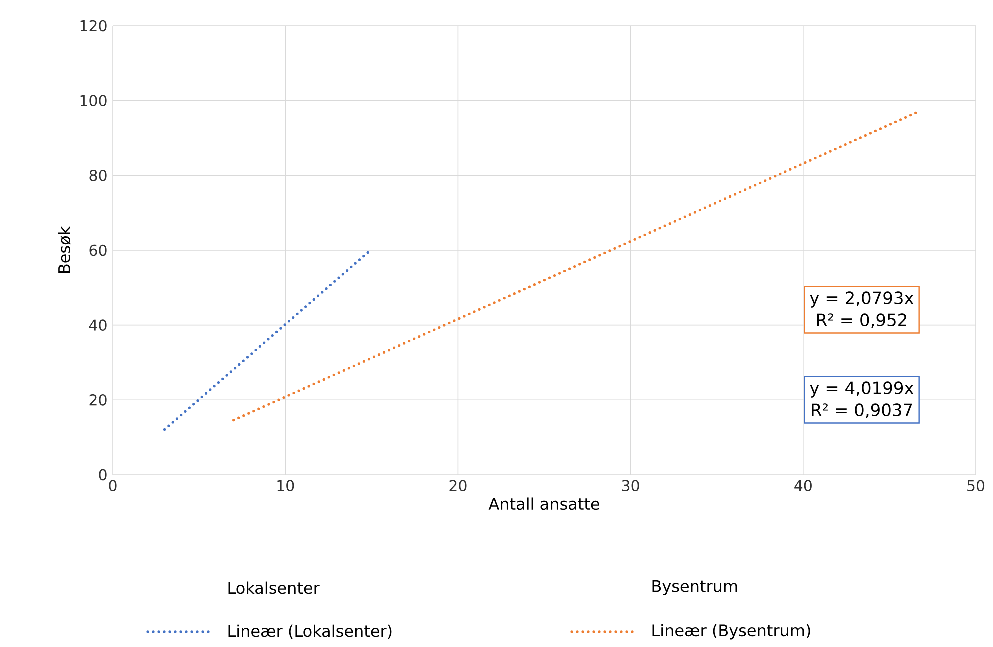 The width and height of the screenshot is (993, 647). I want to click on annotation: R² = 0,952, so click(861, 321).